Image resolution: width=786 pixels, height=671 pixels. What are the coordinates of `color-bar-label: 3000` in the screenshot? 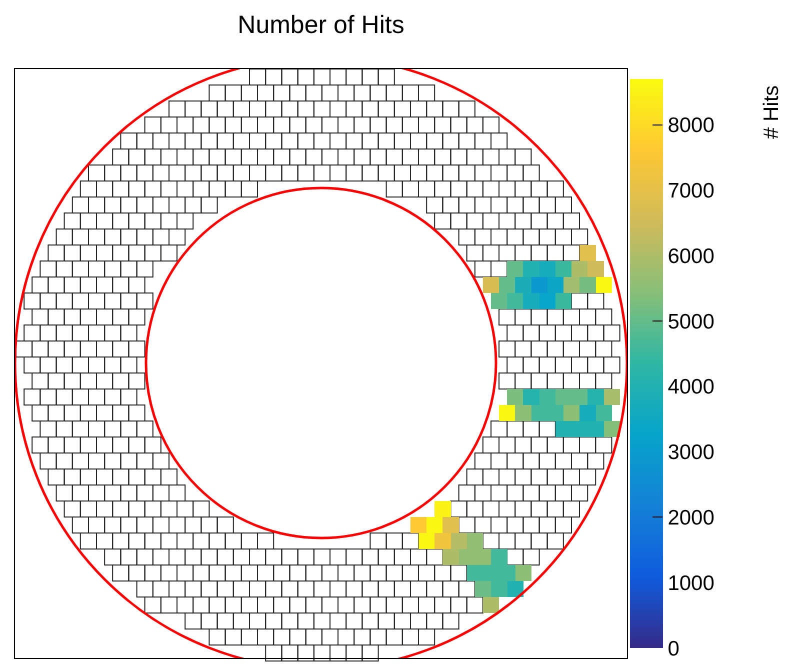 It's located at (691, 452).